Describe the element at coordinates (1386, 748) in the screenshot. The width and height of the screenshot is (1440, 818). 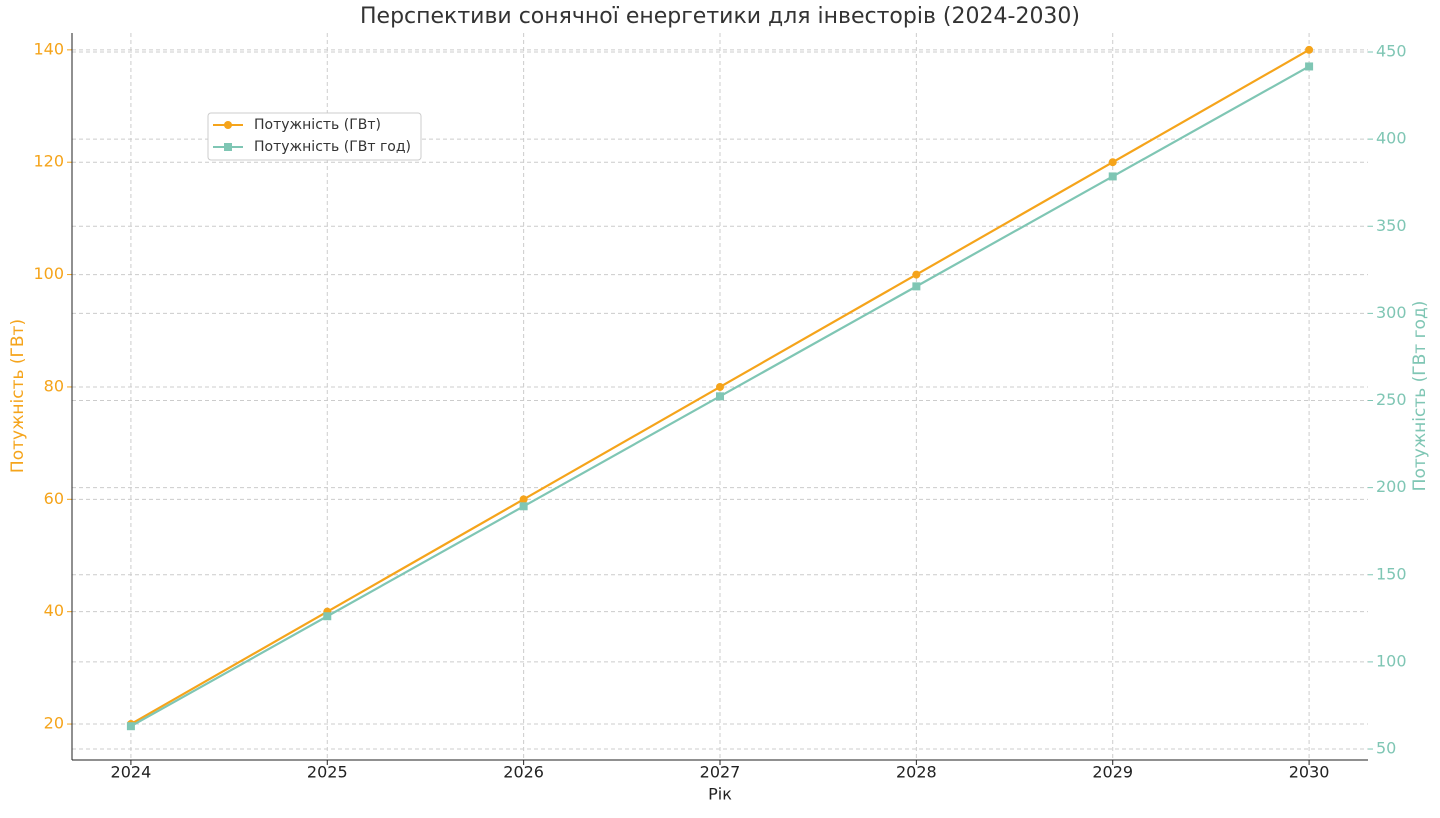
I see `y2-tick-label: 50` at that location.